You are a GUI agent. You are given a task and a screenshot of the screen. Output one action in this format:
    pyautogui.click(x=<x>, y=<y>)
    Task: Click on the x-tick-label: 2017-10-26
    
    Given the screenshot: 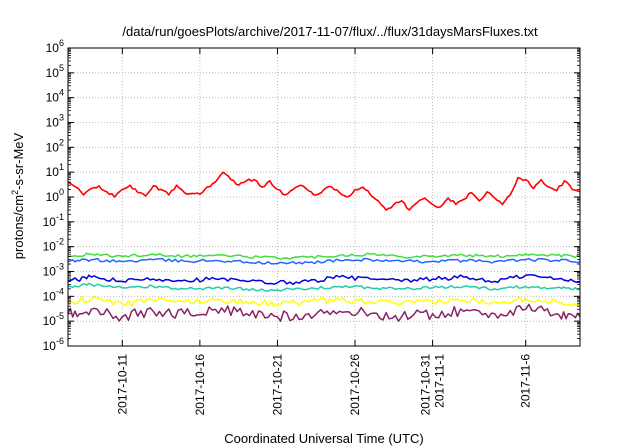 What is the action you would take?
    pyautogui.click(x=355, y=385)
    